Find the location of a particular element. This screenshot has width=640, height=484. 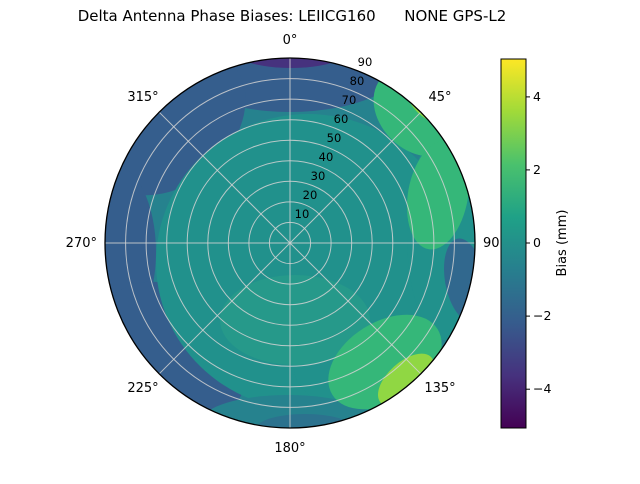

radial-tick-labels: 10 20 30 40 50 60 70 80 90 is located at coordinates (334, 138).